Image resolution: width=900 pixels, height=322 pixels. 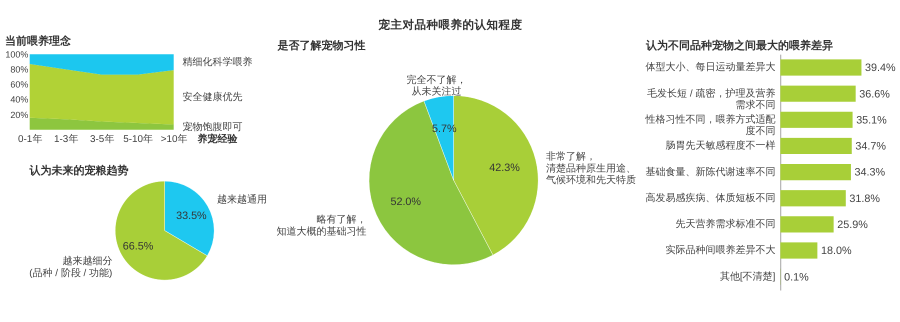 I want to click on y-tick-label: 基础食量、新陈代谢速率不同, so click(x=710, y=172).